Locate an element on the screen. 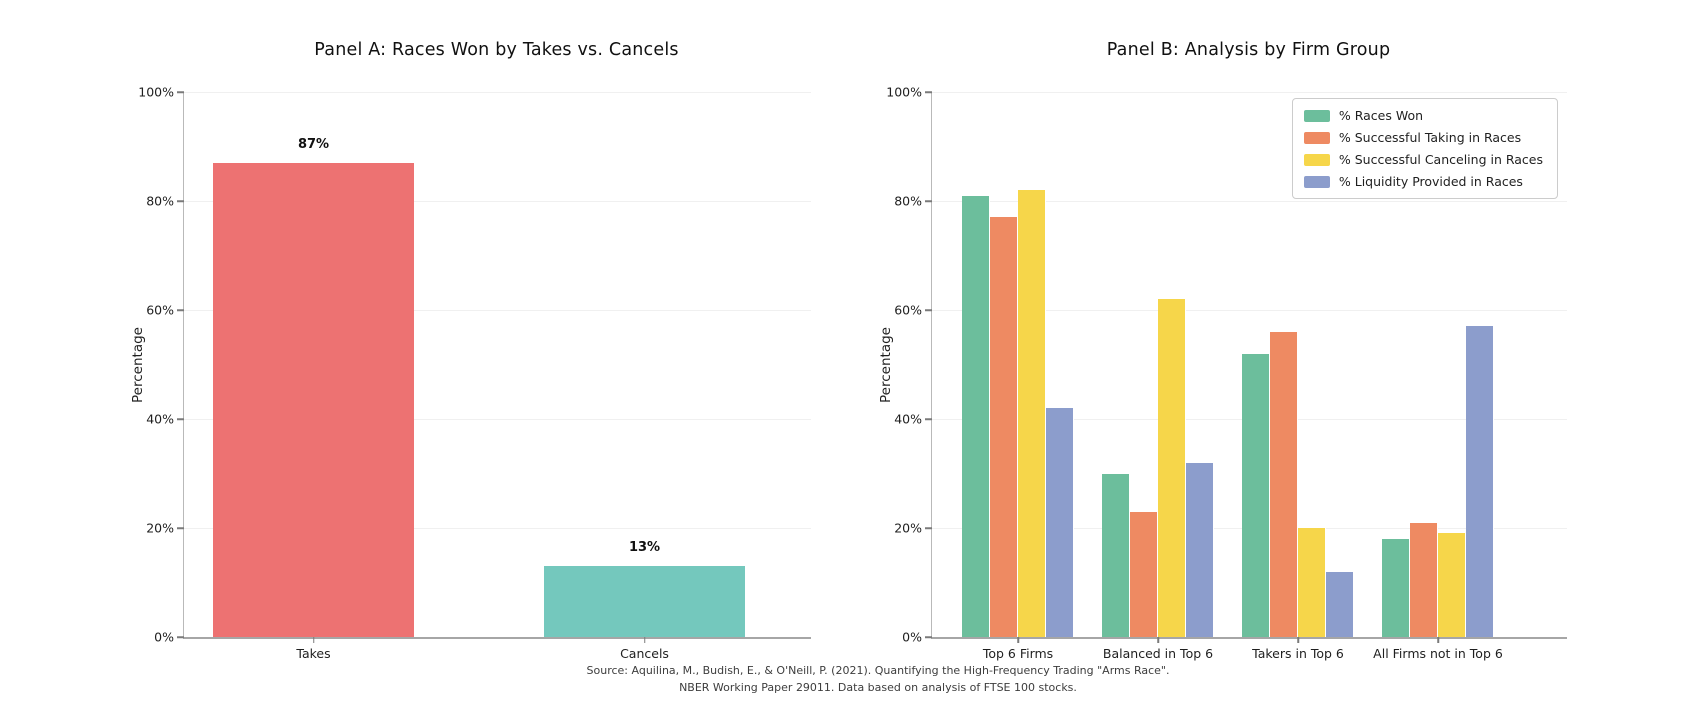 The width and height of the screenshot is (1696, 718). bar-balanced-in-top-6-races-won is located at coordinates (1116, 555).